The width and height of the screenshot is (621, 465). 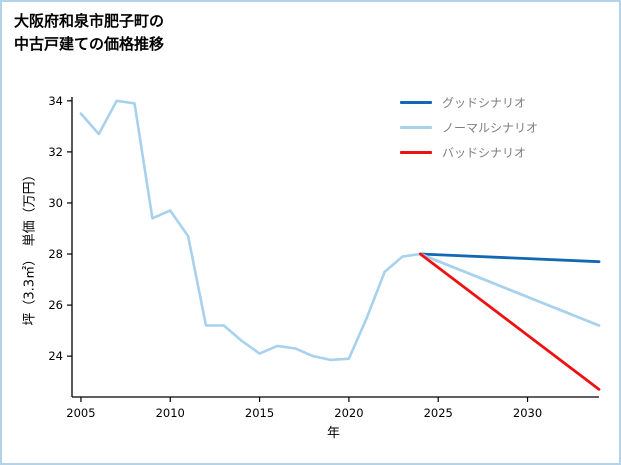 I want to click on legend-item: グッドシナリオ, so click(x=469, y=102).